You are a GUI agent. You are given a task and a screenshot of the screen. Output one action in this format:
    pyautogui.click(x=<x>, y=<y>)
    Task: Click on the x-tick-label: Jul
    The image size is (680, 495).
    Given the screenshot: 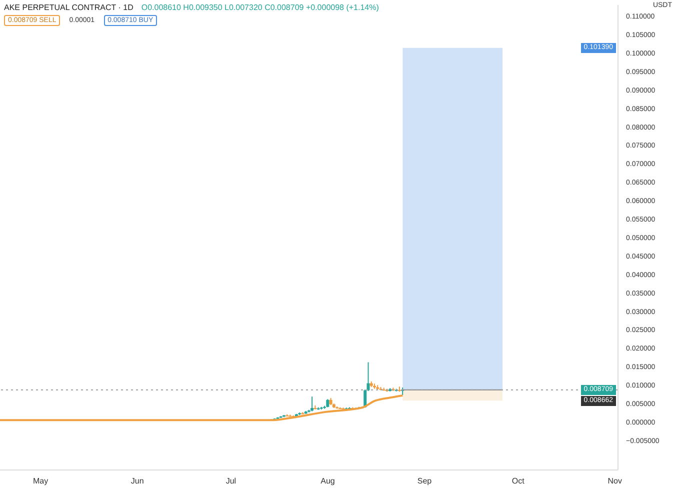 What is the action you would take?
    pyautogui.click(x=231, y=481)
    